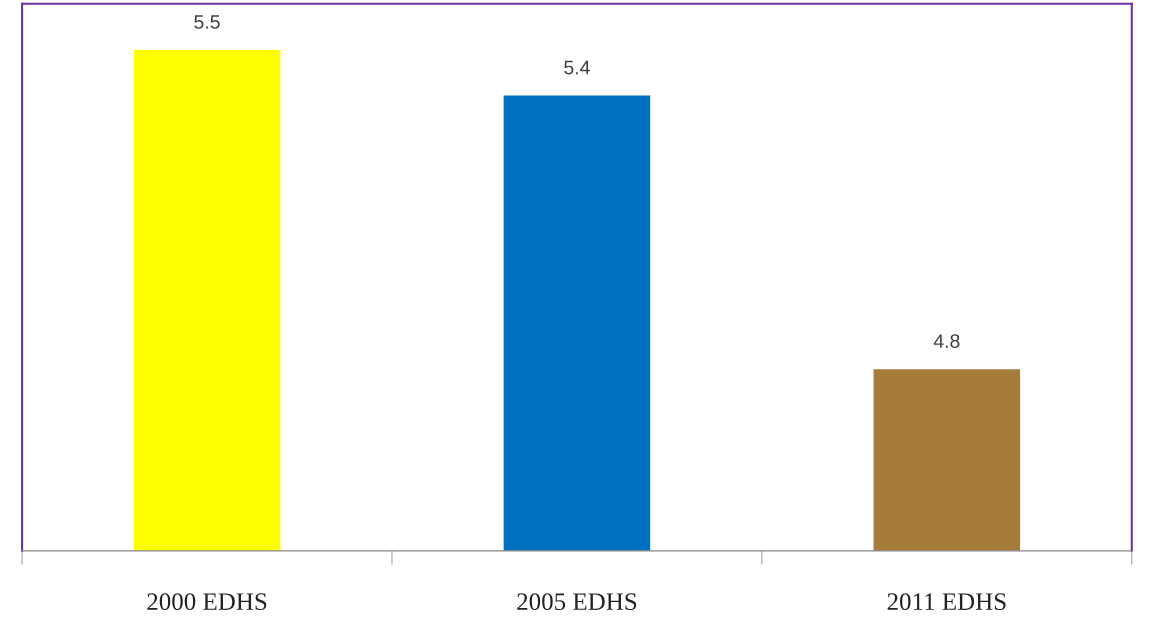 This screenshot has width=1162, height=621. I want to click on data-label: 5.5, so click(207, 22).